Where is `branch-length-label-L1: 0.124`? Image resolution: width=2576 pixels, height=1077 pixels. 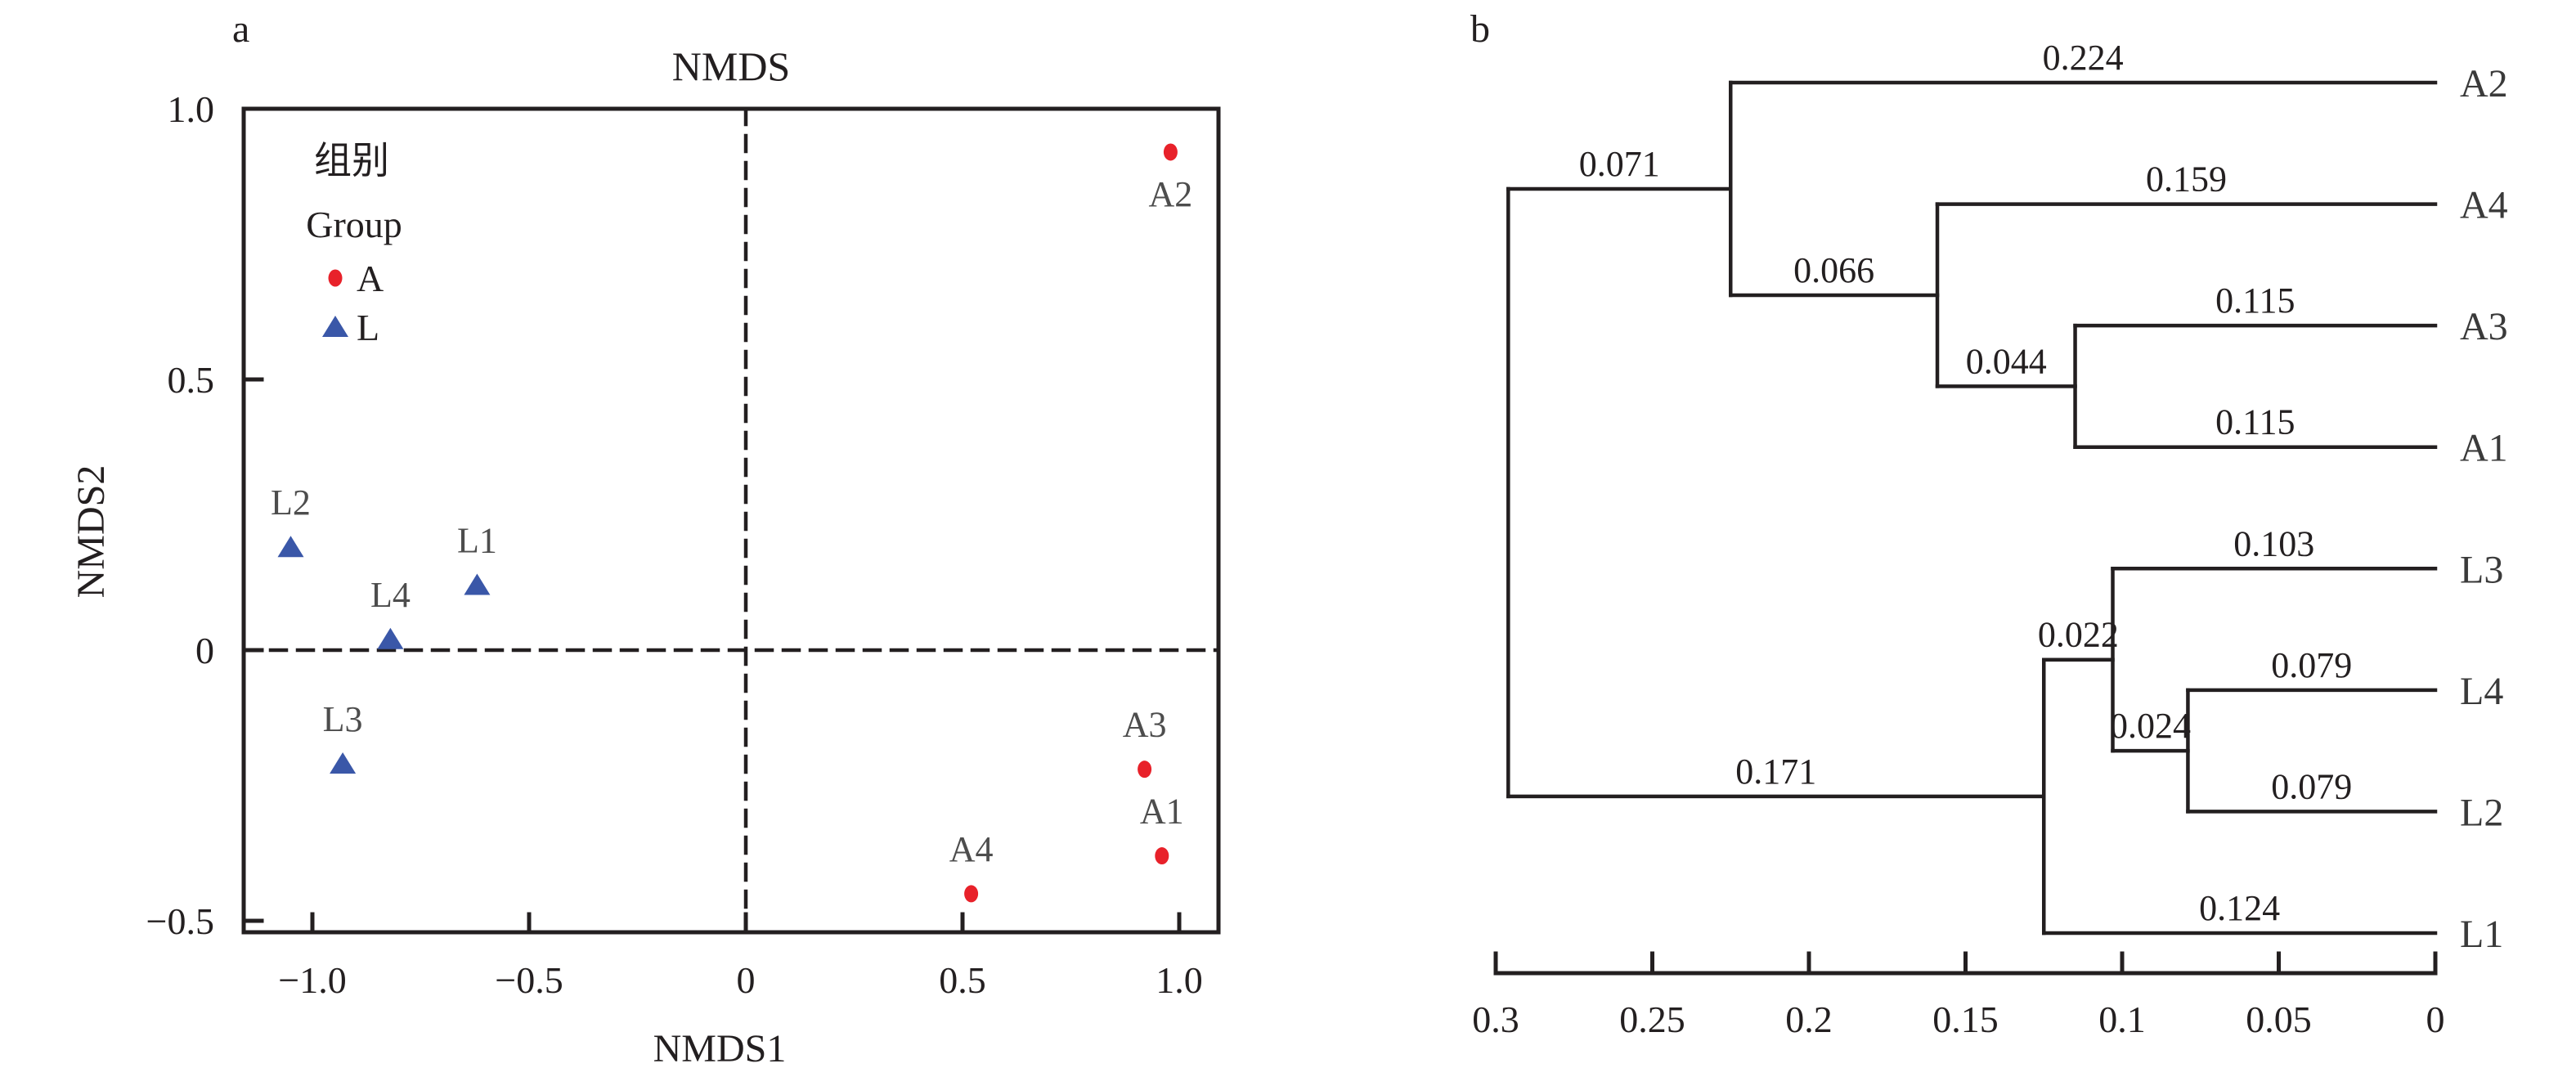
branch-length-label-L1: 0.124 is located at coordinates (2239, 908).